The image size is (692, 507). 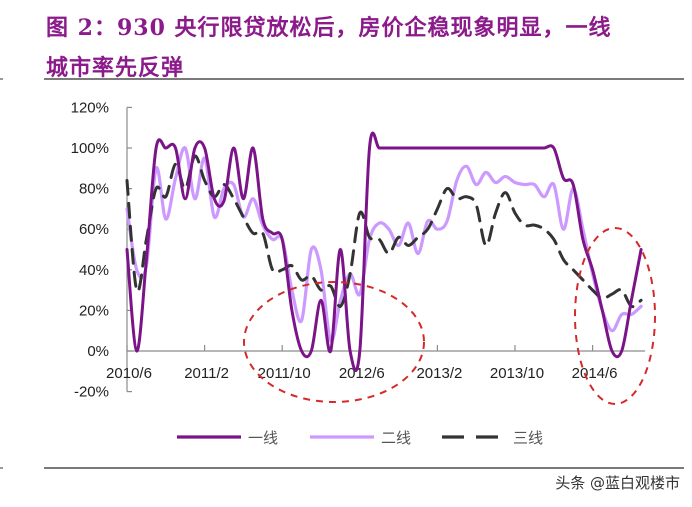 What do you see at coordinates (528, 438) in the screenshot?
I see `legend-label: 三线` at bounding box center [528, 438].